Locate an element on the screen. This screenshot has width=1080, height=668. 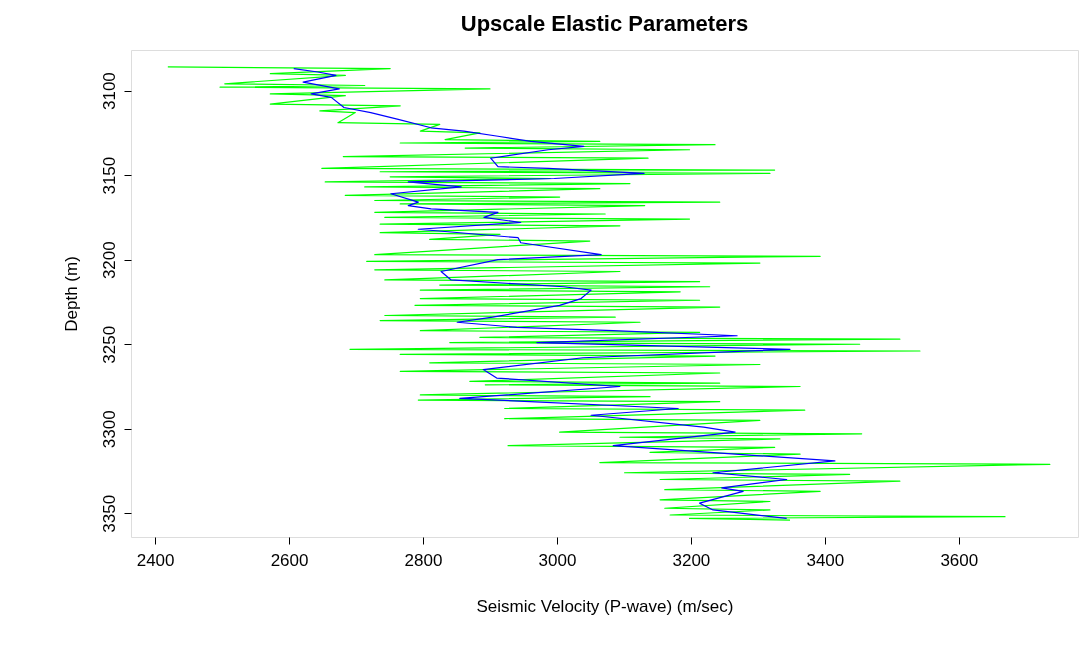
y-tick-label: 3250 is located at coordinates (109, 344).